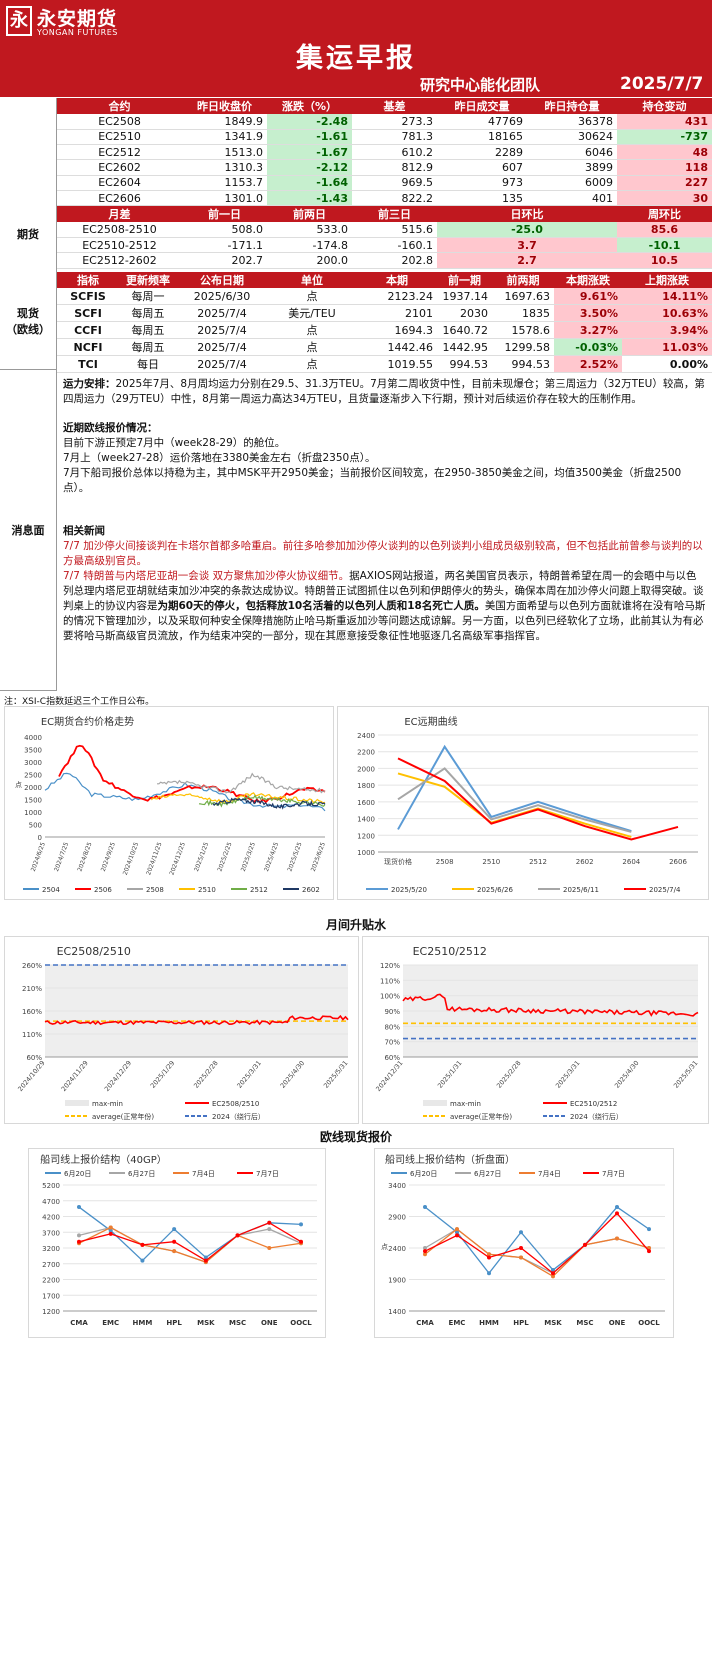 This screenshot has height=1680, width=712. Describe the element at coordinates (384, 245) in the screenshot. I see `table-row: EC2510-2512 -171.1 -174.8 -160.1 3.7 -10.1` at that location.